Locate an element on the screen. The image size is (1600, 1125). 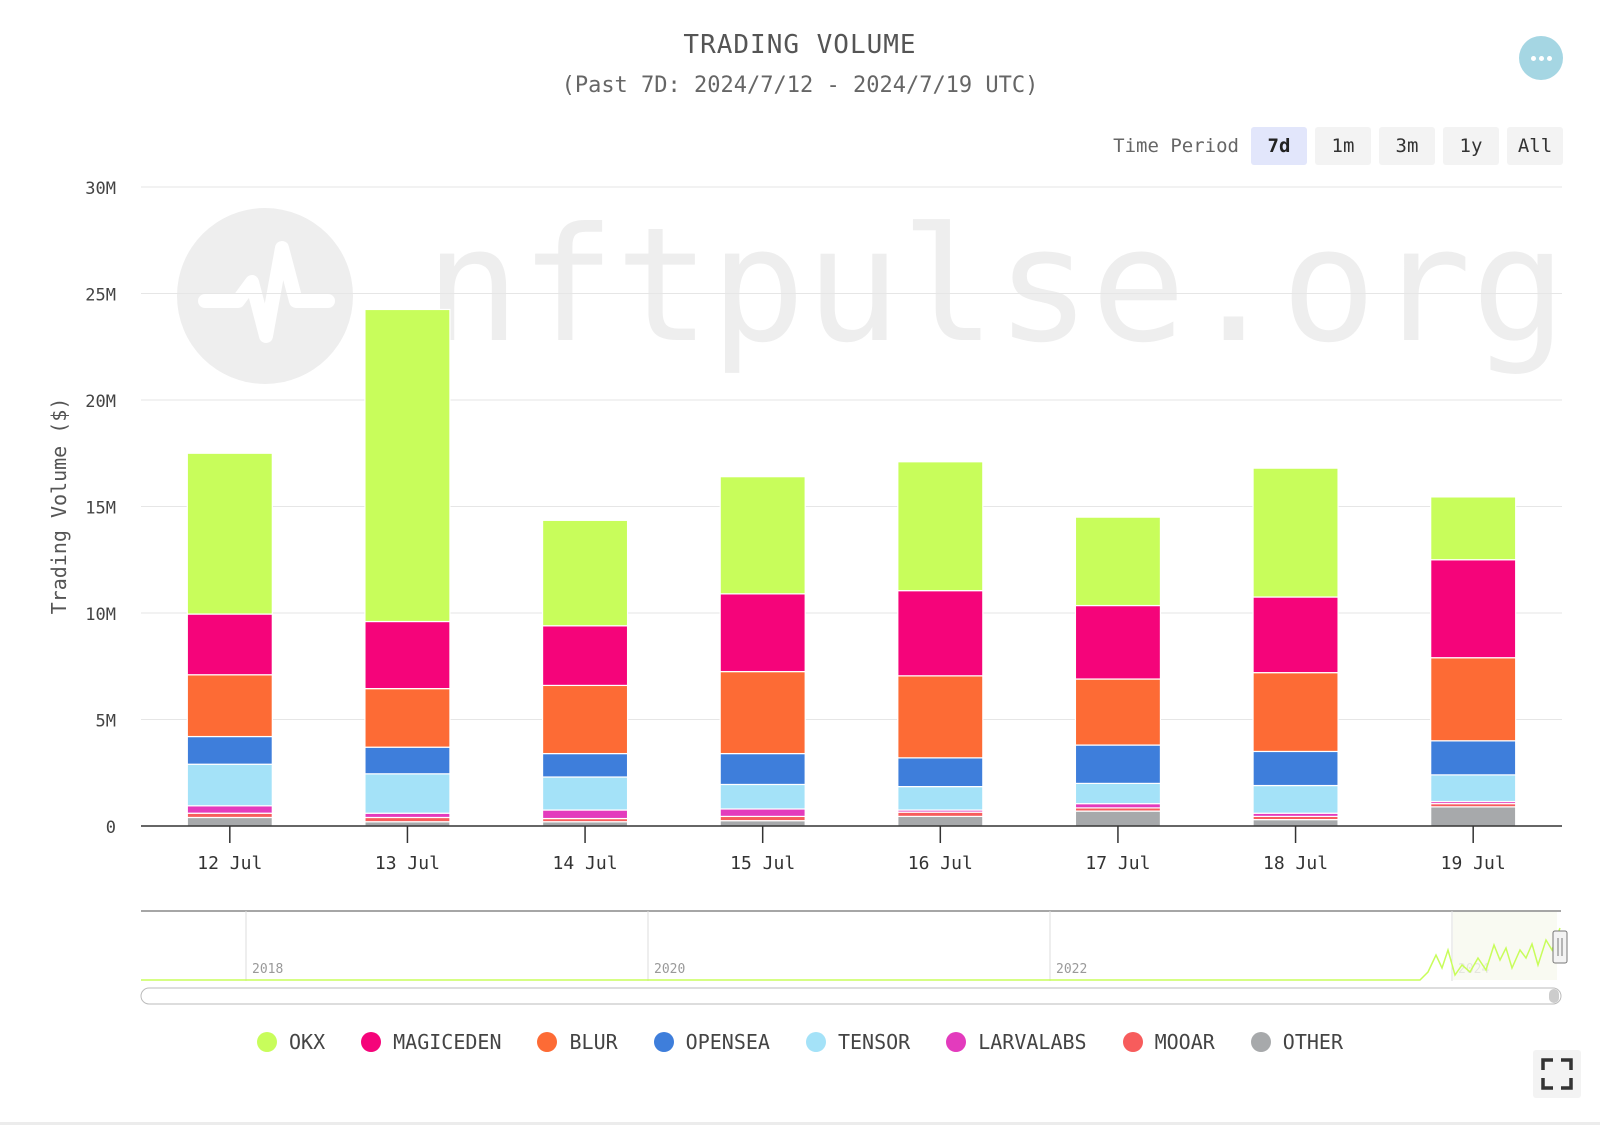
legend-item-mooar: MOOAR is located at coordinates (1168, 1042).